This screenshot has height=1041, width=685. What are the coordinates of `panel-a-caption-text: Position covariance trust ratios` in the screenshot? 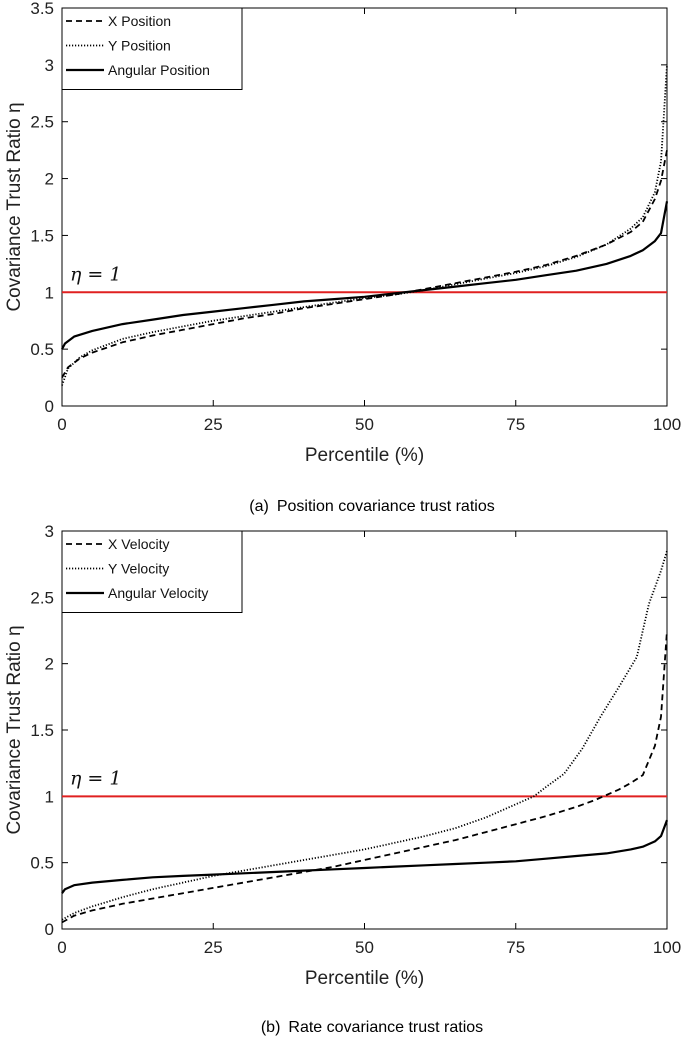 It's located at (386, 506).